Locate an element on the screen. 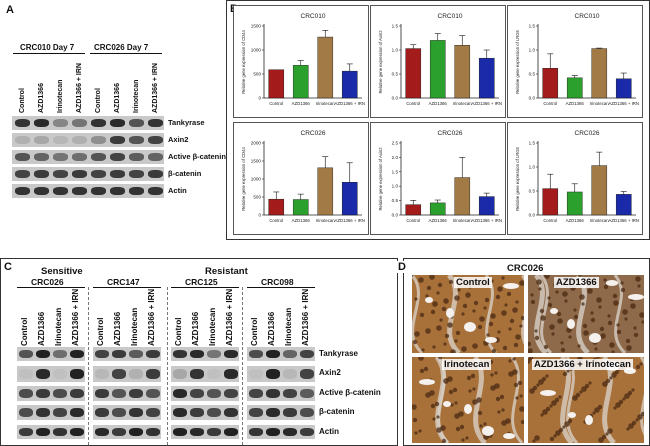 Image resolution: width=650 pixels, height=446 pixels. y-tick-label: 1.0 is located at coordinates (532, 50).